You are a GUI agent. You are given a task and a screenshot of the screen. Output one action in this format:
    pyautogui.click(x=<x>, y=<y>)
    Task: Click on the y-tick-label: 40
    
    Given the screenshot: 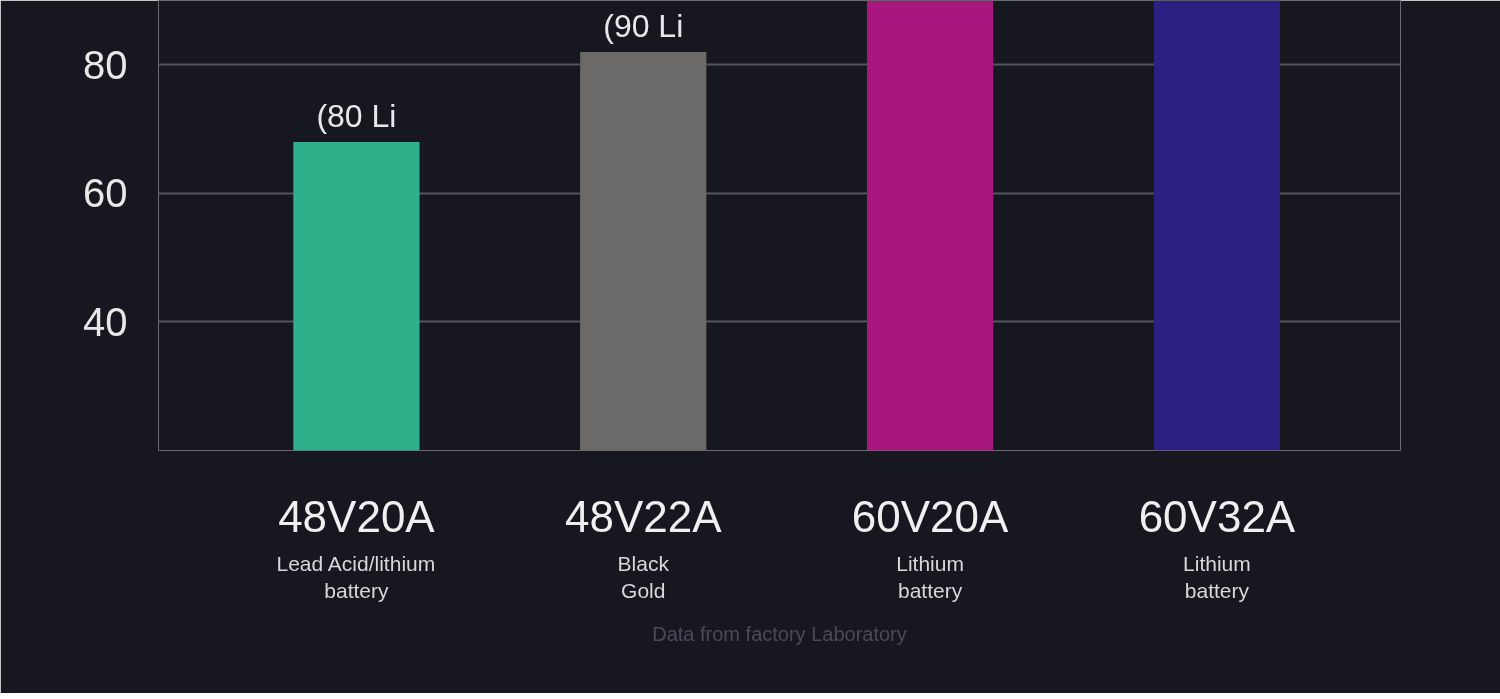 What is the action you would take?
    pyautogui.click(x=105, y=321)
    